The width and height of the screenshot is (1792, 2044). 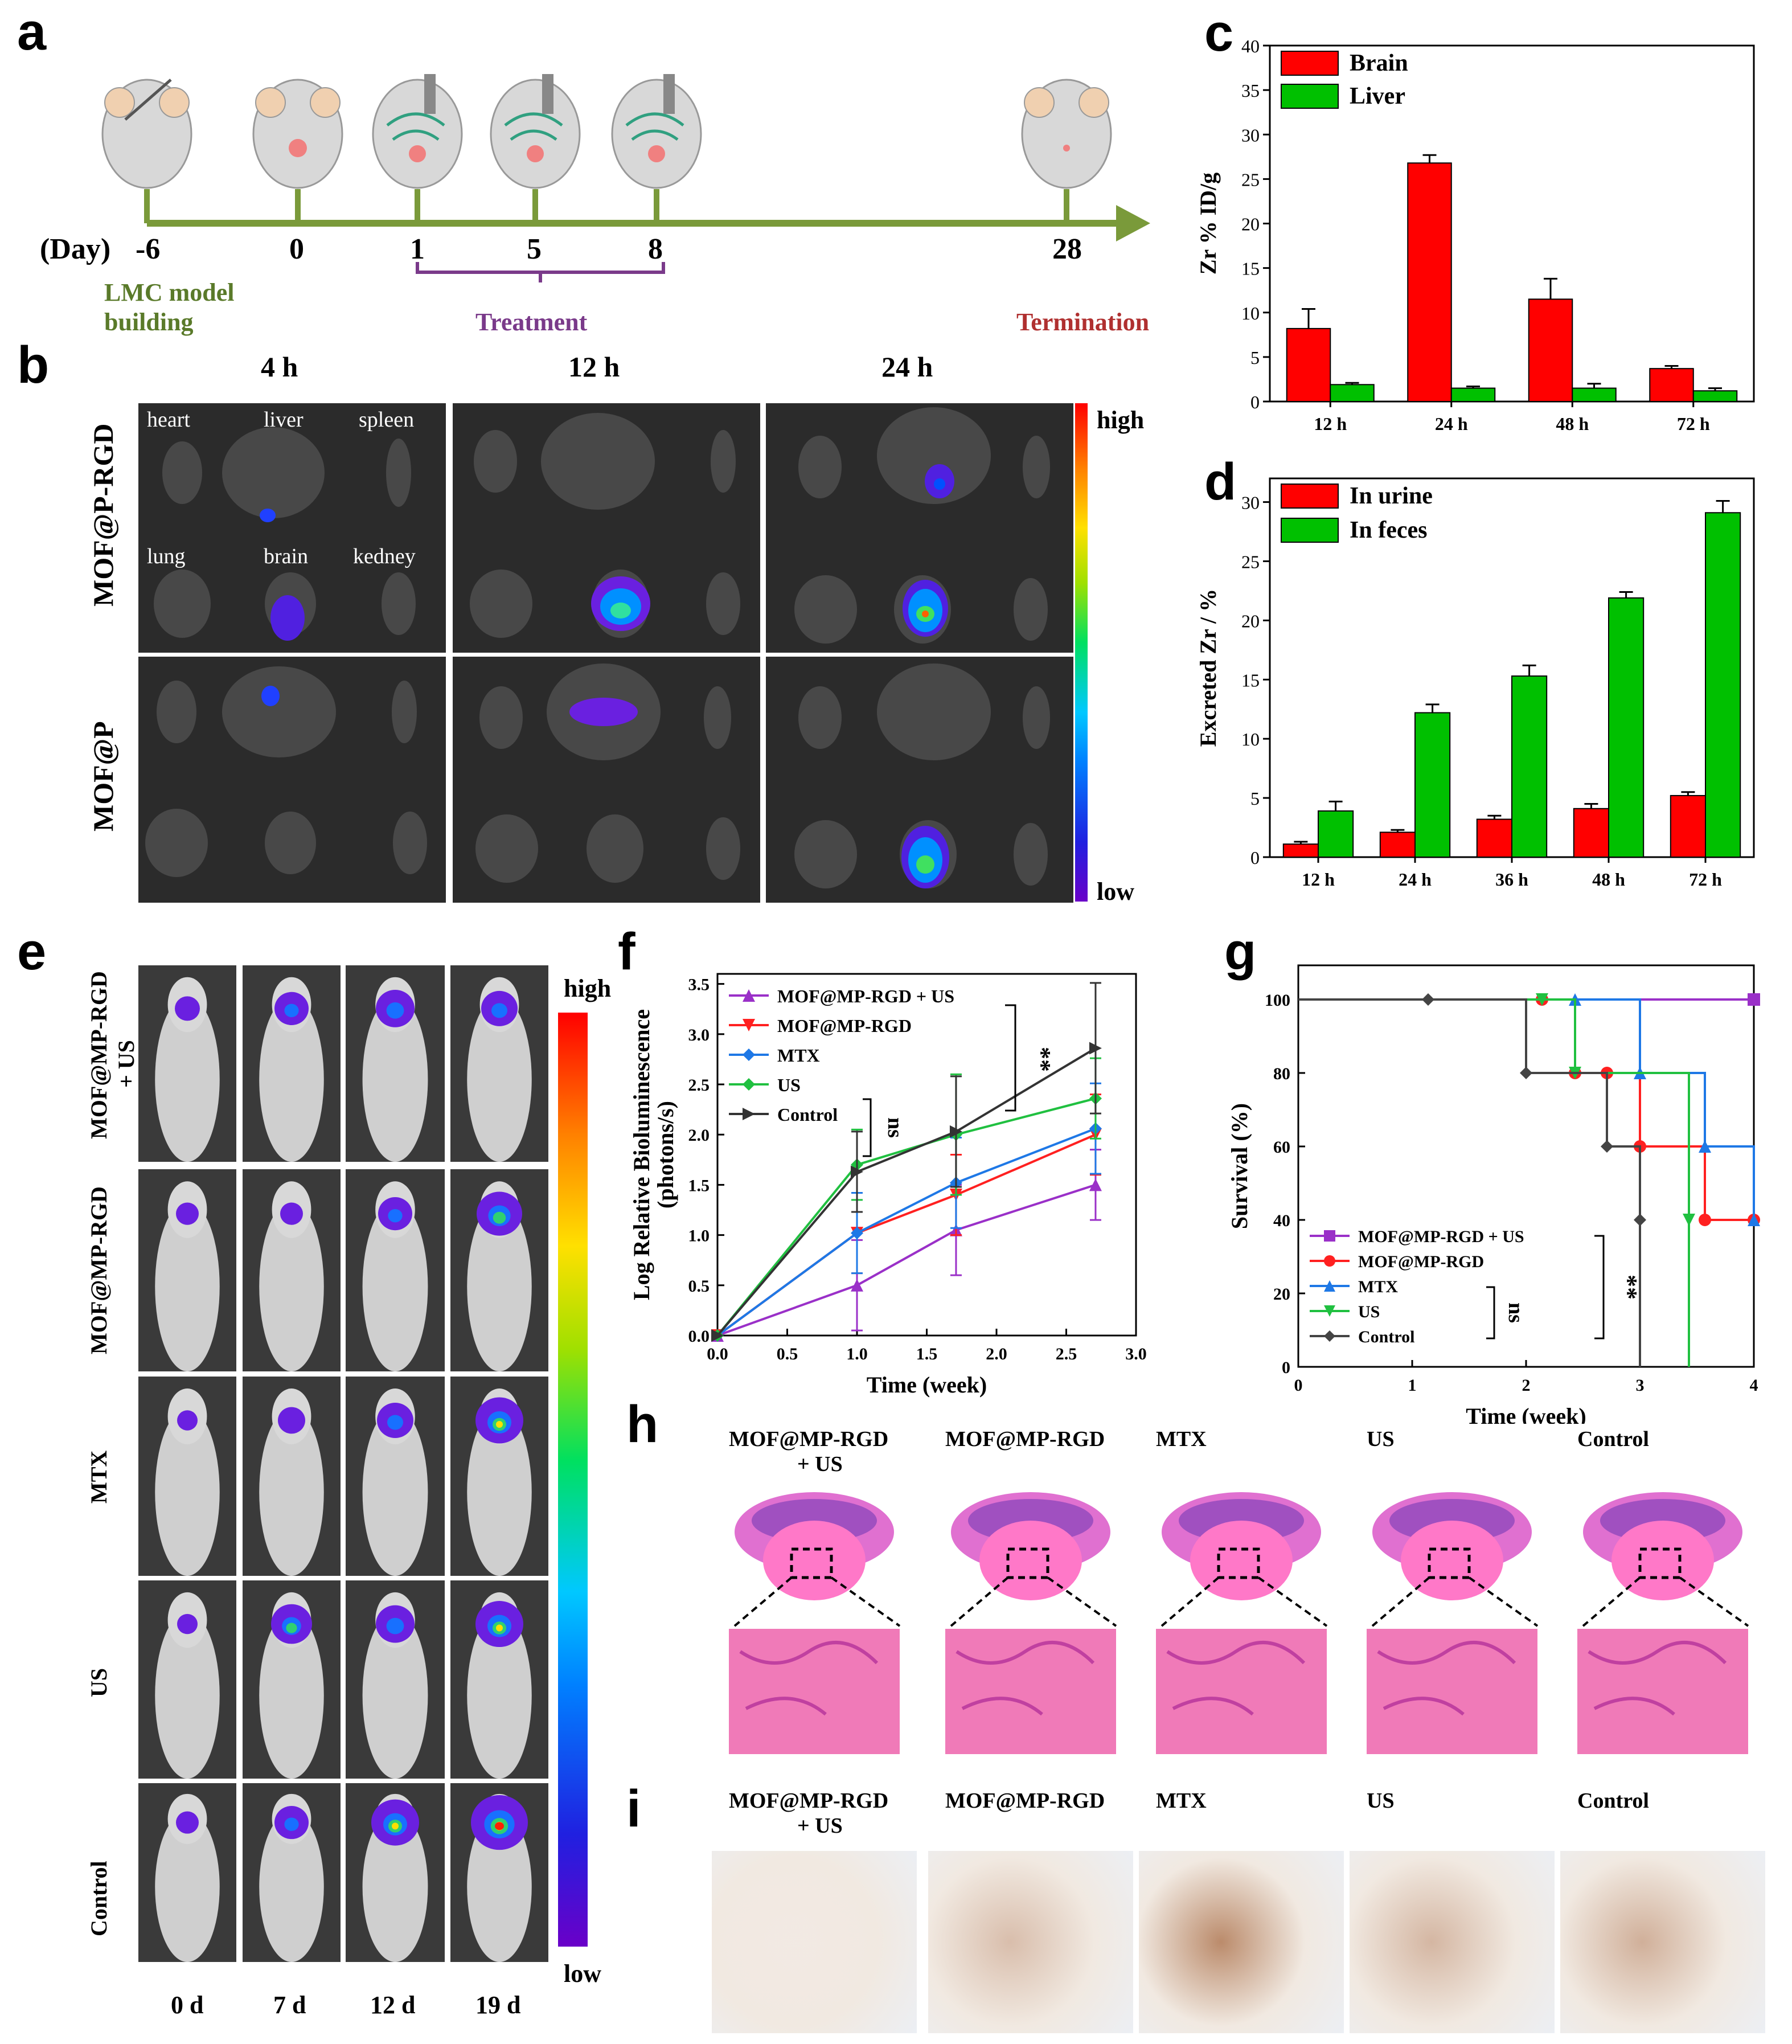 I want to click on organ-label: liver, so click(x=284, y=420).